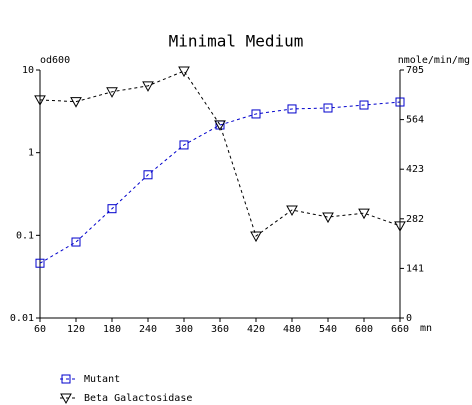 Image resolution: width=472 pixels, height=405 pixels. Describe the element at coordinates (328, 329) in the screenshot. I see `x-tick-label: 540` at that location.